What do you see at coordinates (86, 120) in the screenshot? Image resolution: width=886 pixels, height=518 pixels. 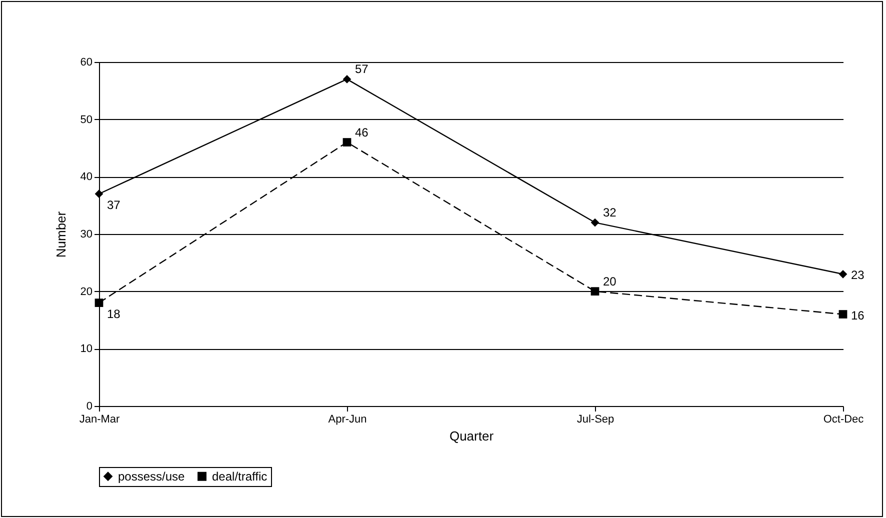 I see `y-tick-label: 50` at bounding box center [86, 120].